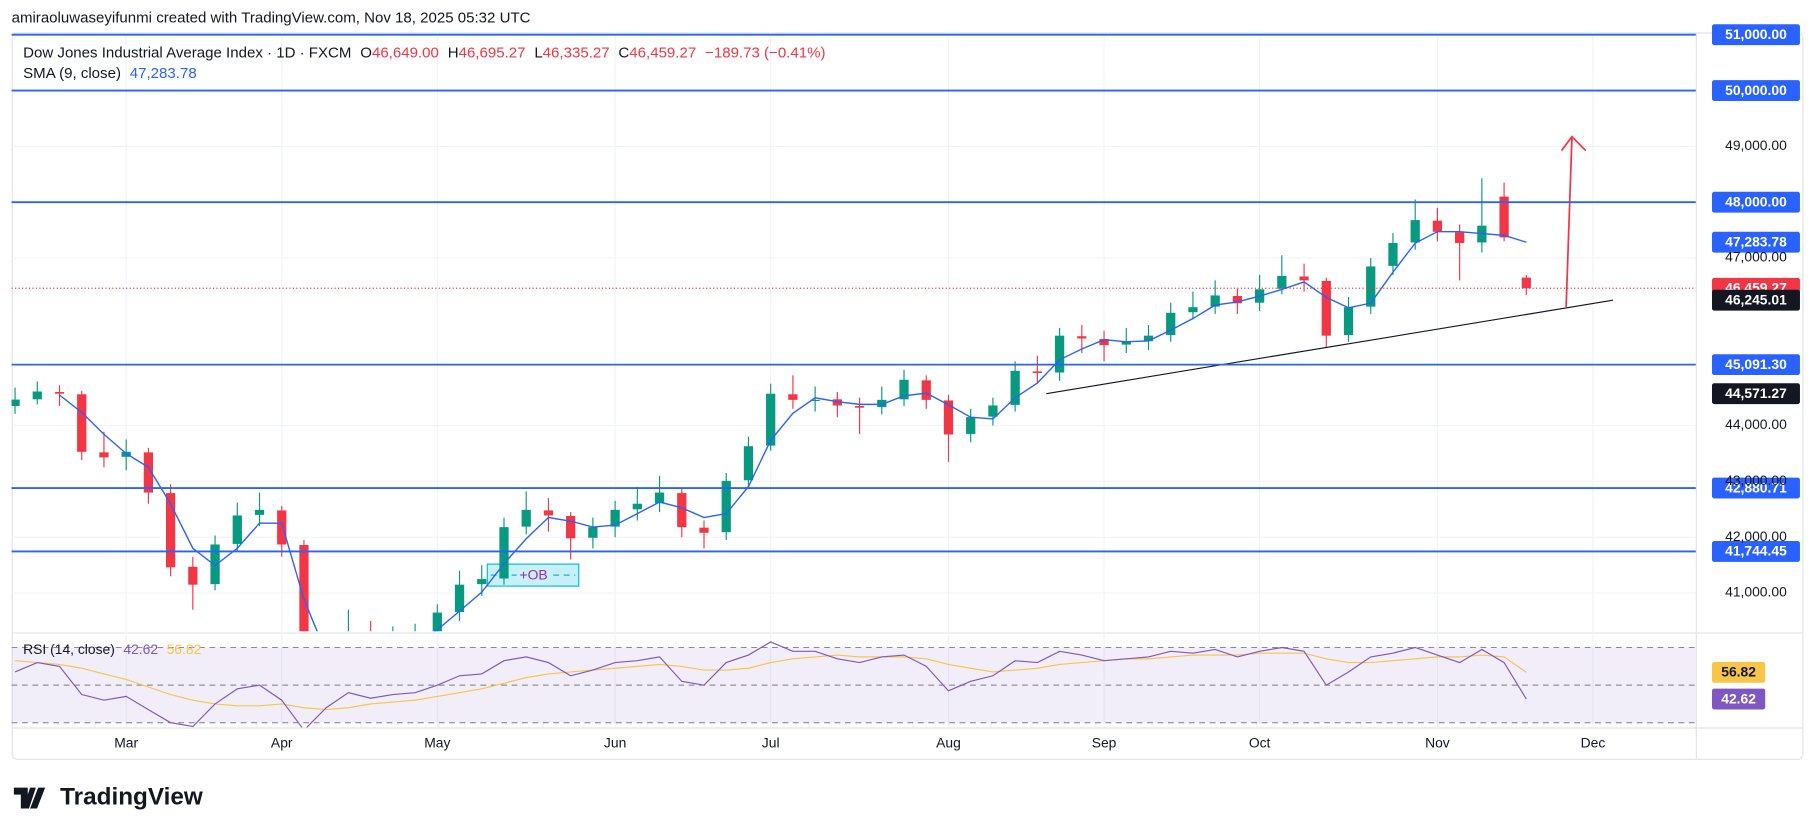 The width and height of the screenshot is (1815, 834). I want to click on rsi-name: RSI (14, close), so click(69, 648).